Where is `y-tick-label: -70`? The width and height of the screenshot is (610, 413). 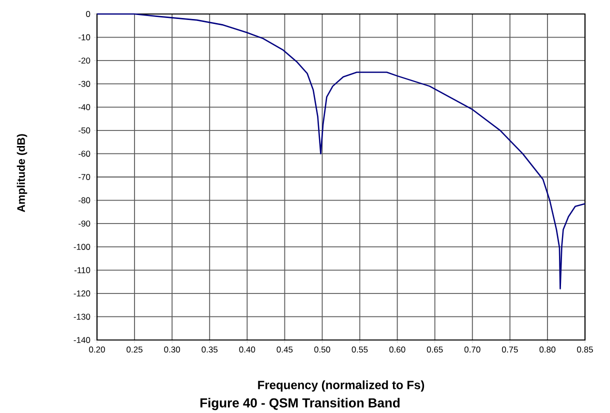 y-tick-label: -70 is located at coordinates (84, 177).